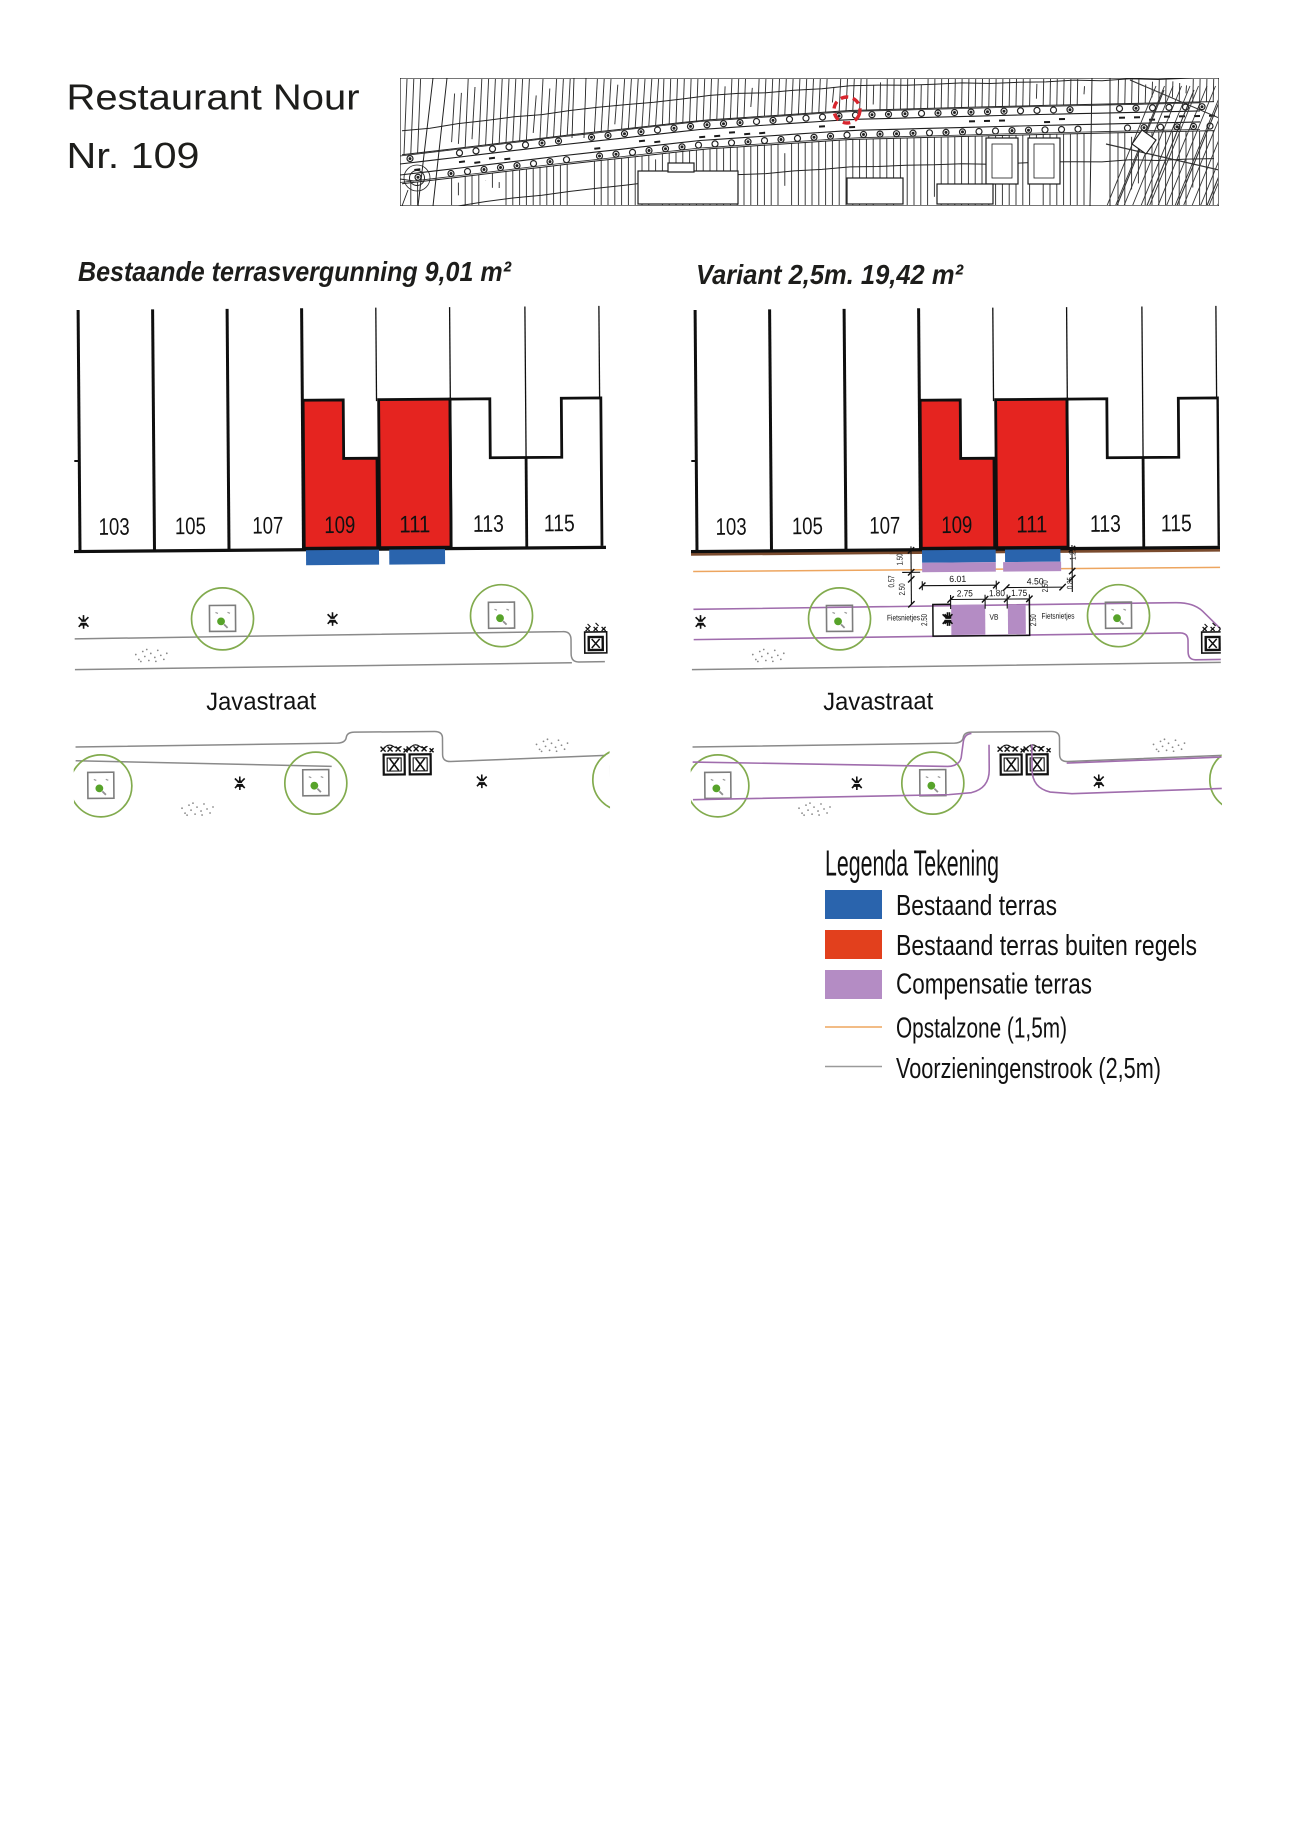  I want to click on svg-text: 1.50, so click(900, 559).